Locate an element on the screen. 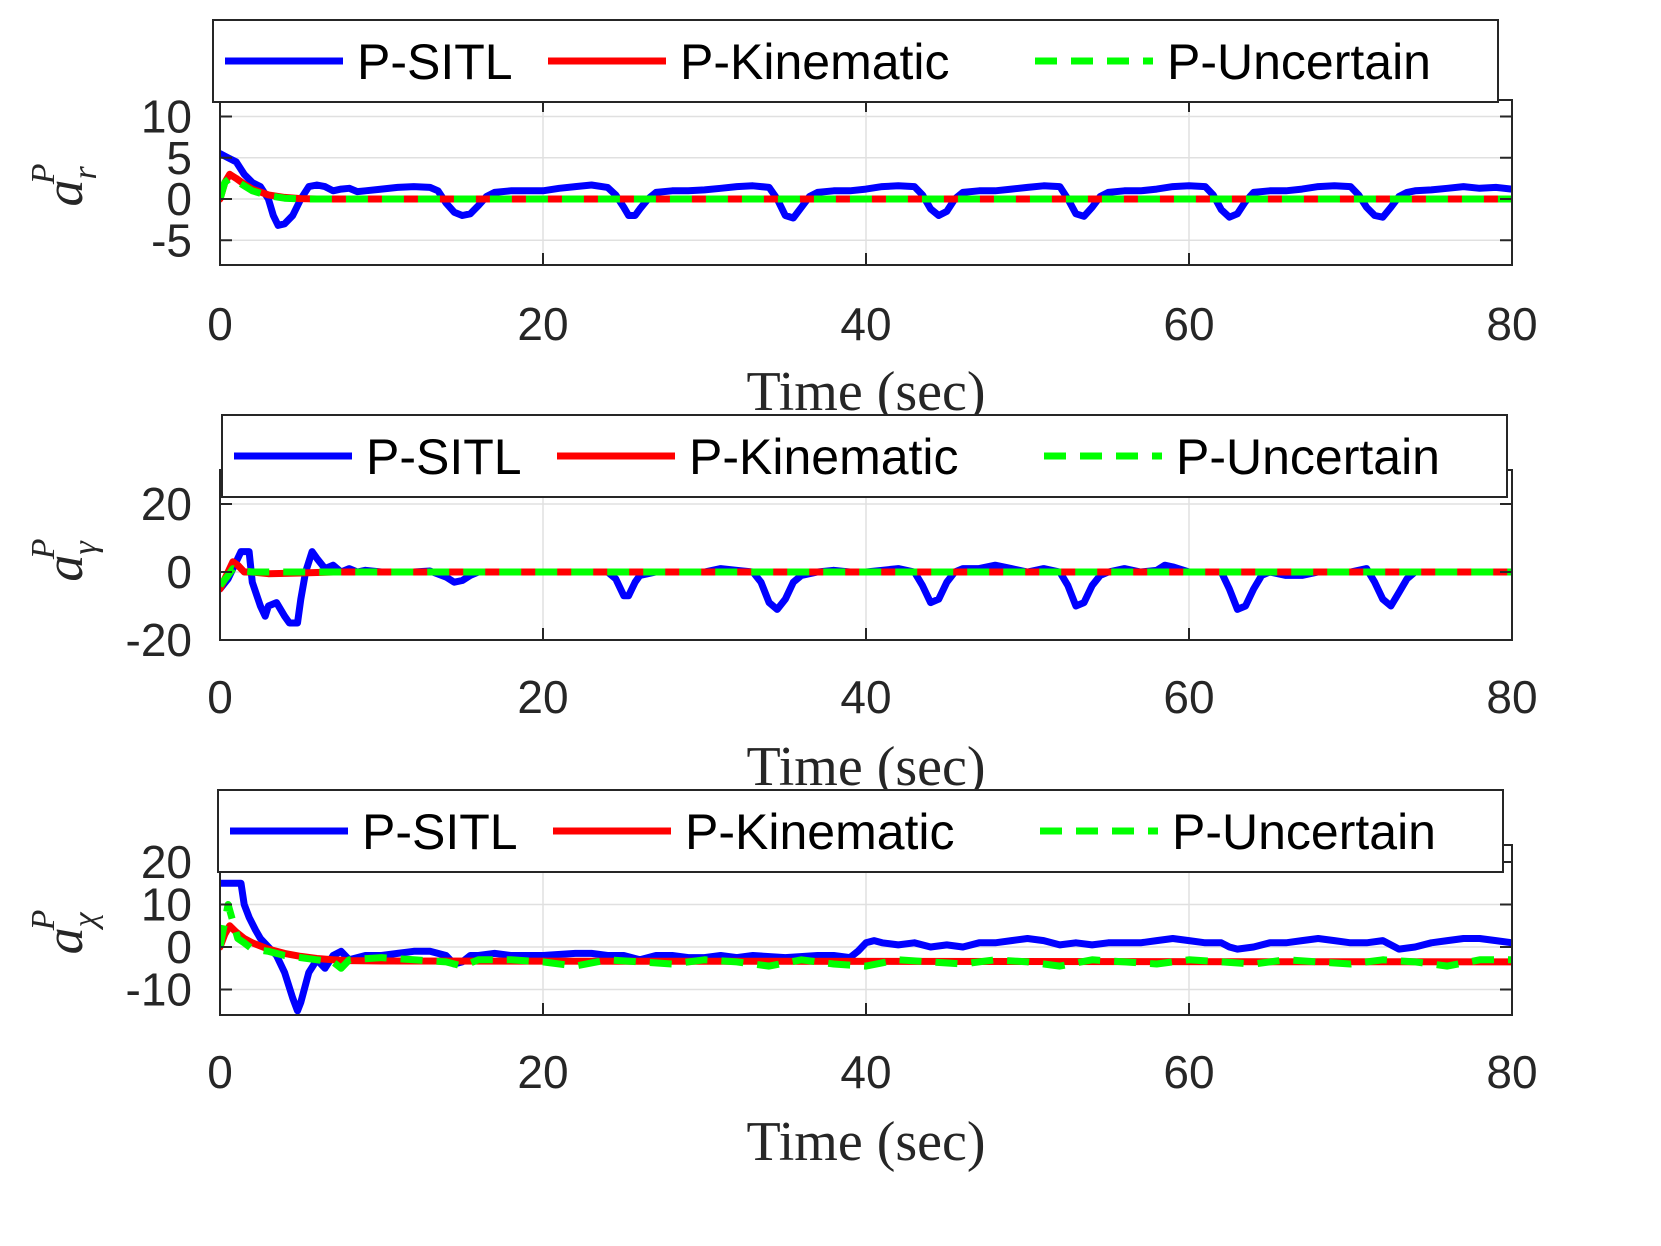 The image size is (1661, 1246). y-axis-label: aχP is located at coordinates (64, 932).